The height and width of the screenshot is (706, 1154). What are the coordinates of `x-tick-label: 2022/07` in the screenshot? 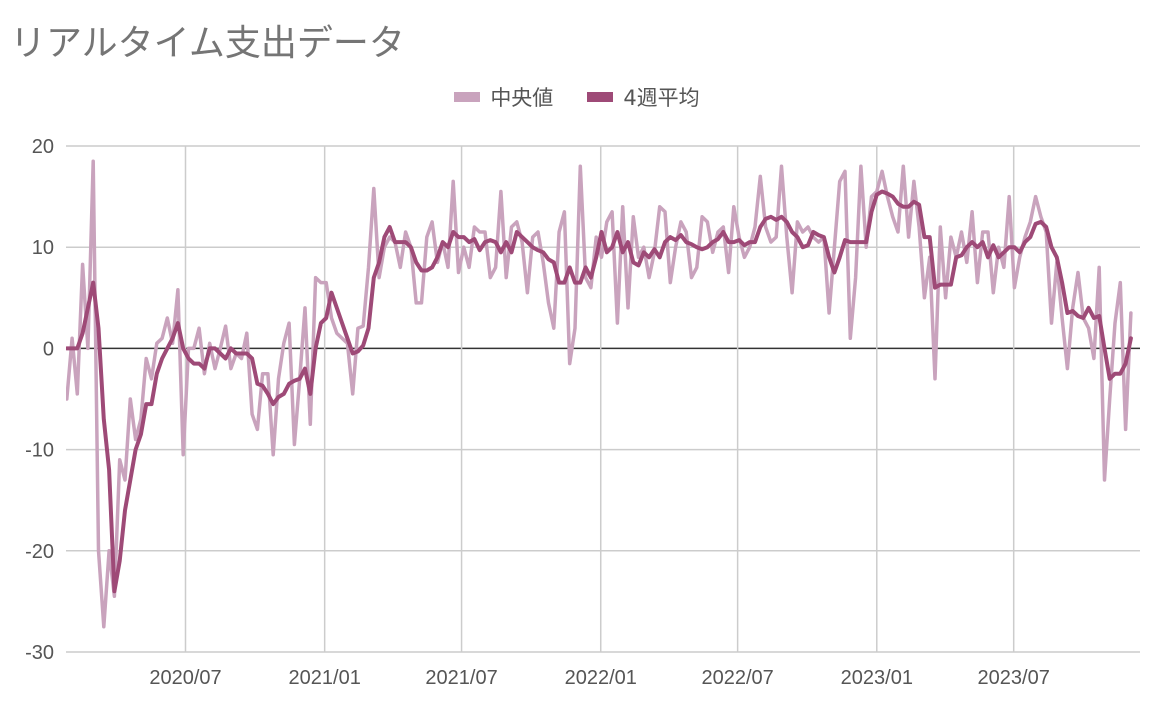 It's located at (737, 678).